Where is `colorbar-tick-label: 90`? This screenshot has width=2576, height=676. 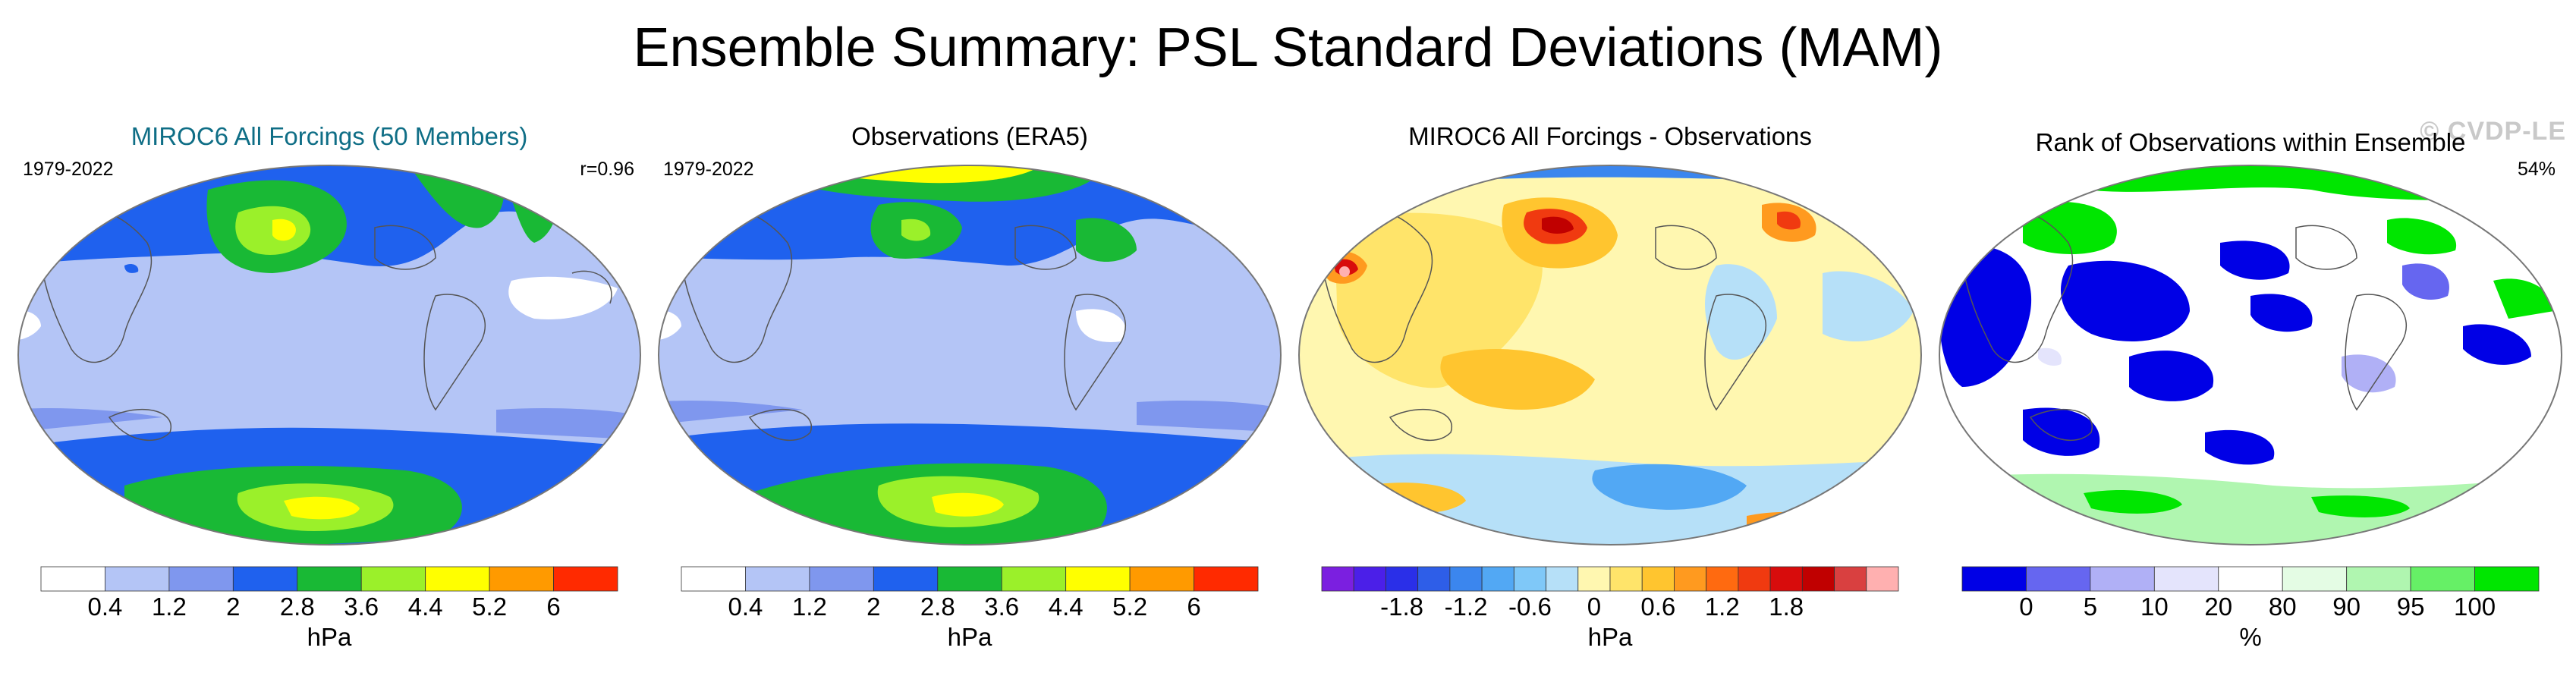
colorbar-tick-label: 90 is located at coordinates (2346, 607).